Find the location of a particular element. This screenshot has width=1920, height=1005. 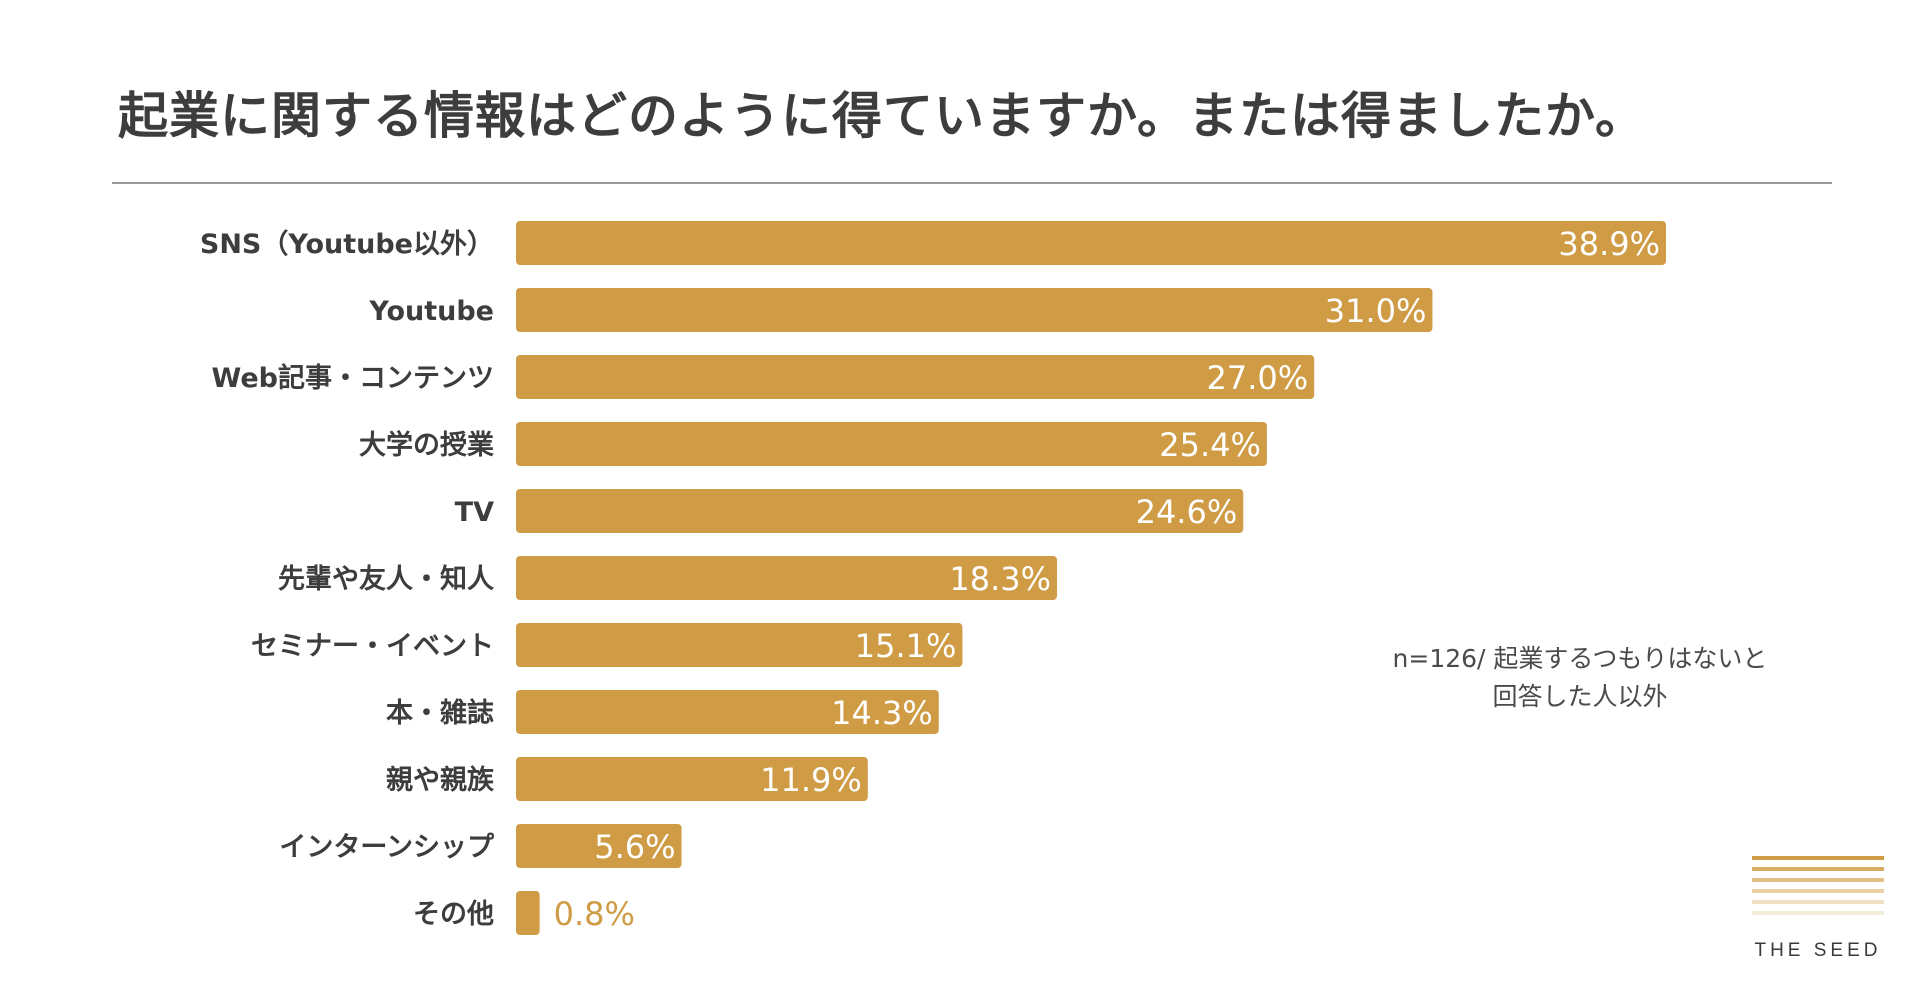

sample-note-line-1: n=126/ 起業するつもりはないと is located at coordinates (1580, 658).